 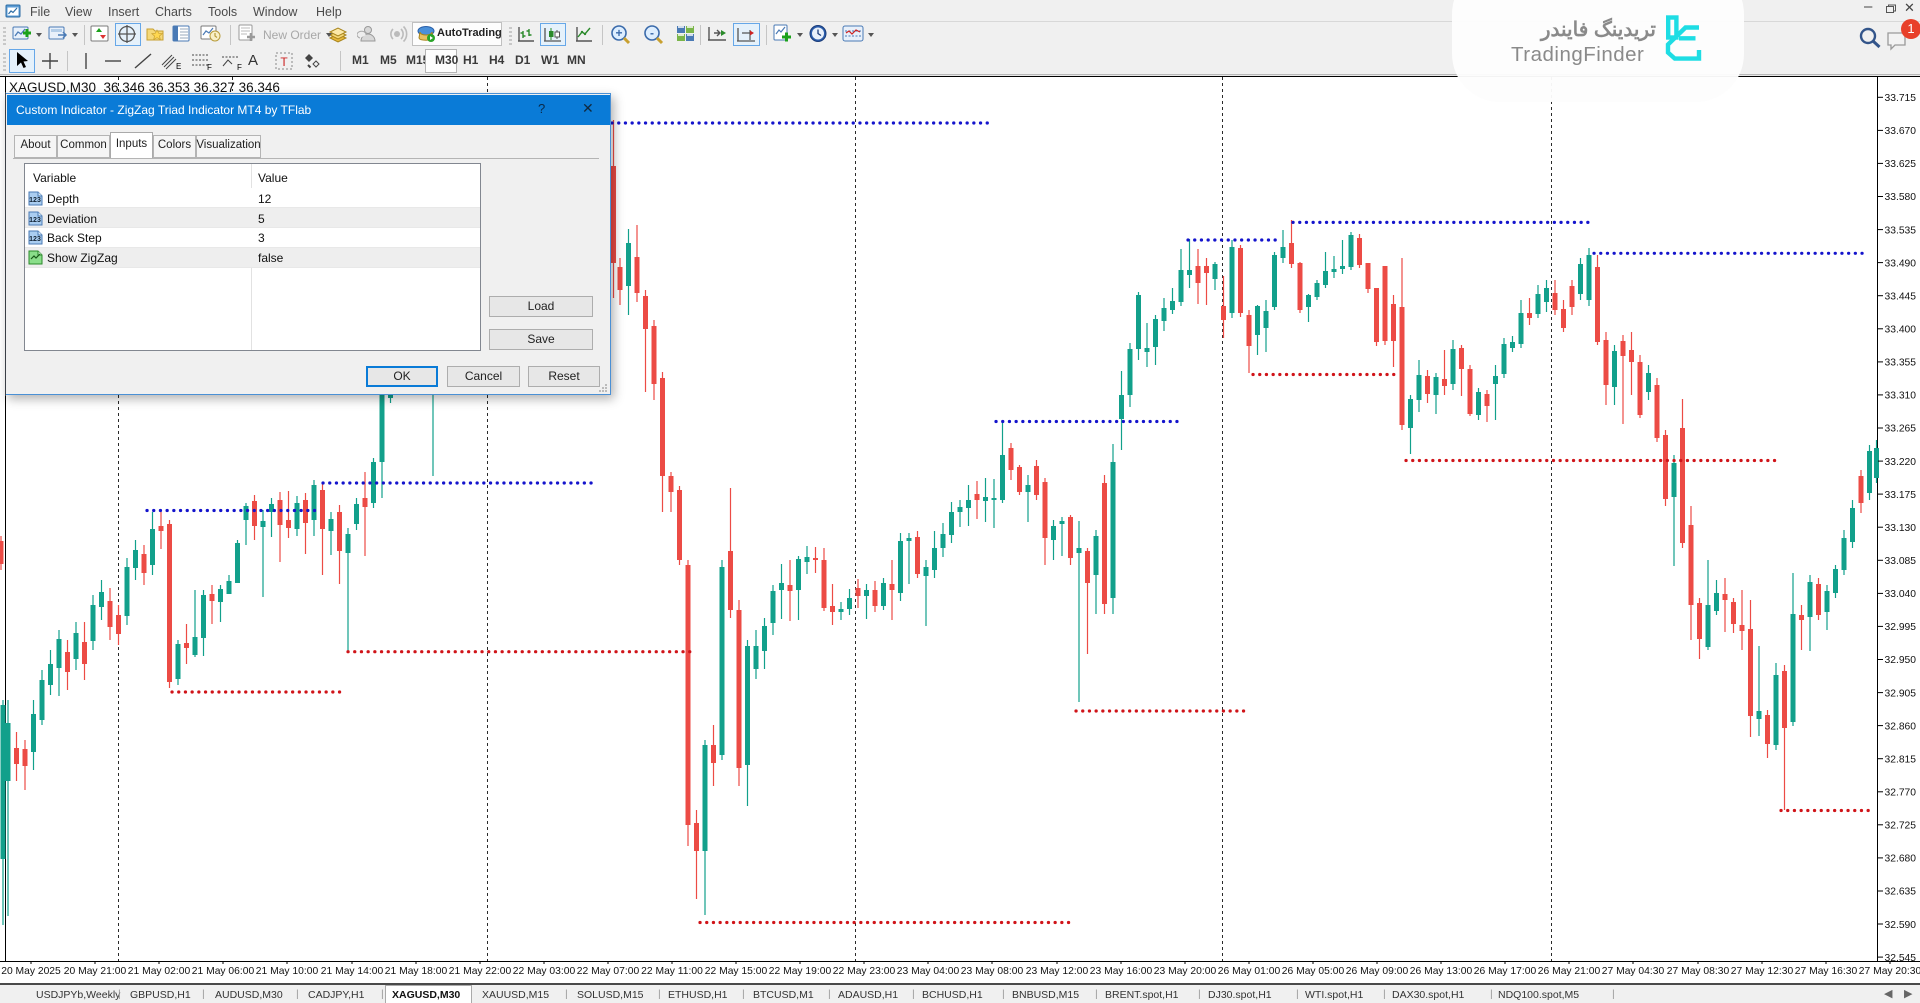 What do you see at coordinates (1249, 971) in the screenshot?
I see `svg-text: 26 May 01:00` at bounding box center [1249, 971].